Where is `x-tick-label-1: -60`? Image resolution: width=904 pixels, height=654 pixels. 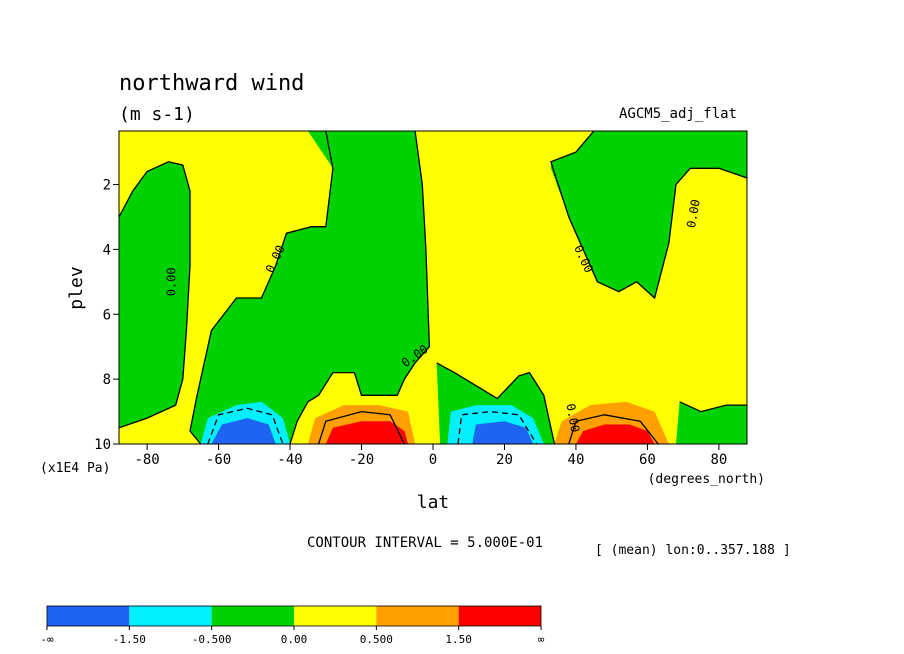 x-tick-label-1: -60 is located at coordinates (218, 460).